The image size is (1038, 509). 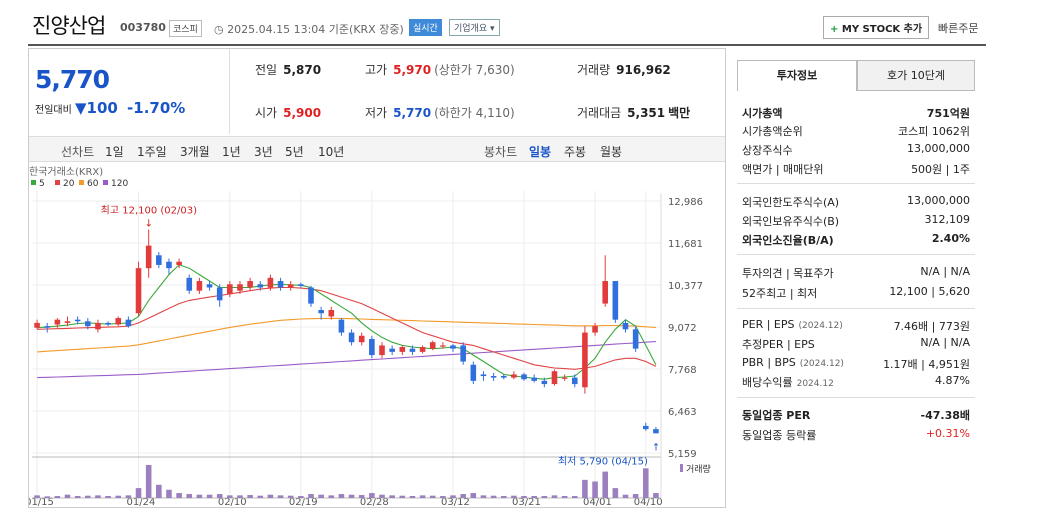 What do you see at coordinates (916, 75) in the screenshot?
I see `tab-quote-10: 호가 10단계` at bounding box center [916, 75].